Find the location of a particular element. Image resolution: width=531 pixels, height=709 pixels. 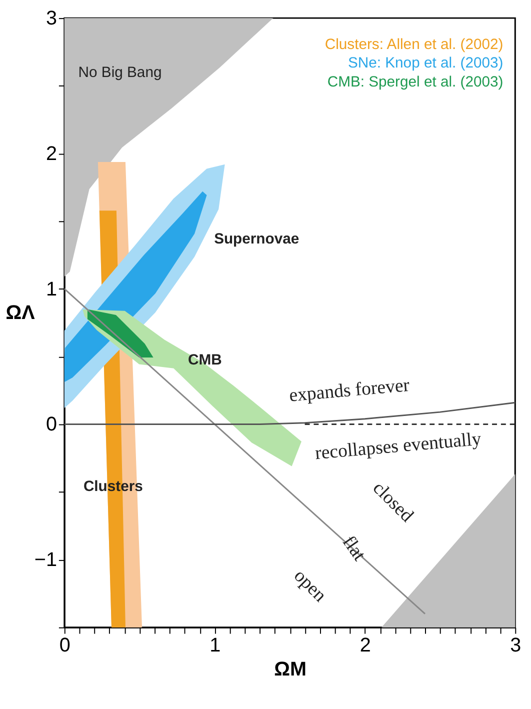

text: SNe: Knop et al. (2003) is located at coordinates (426, 64).